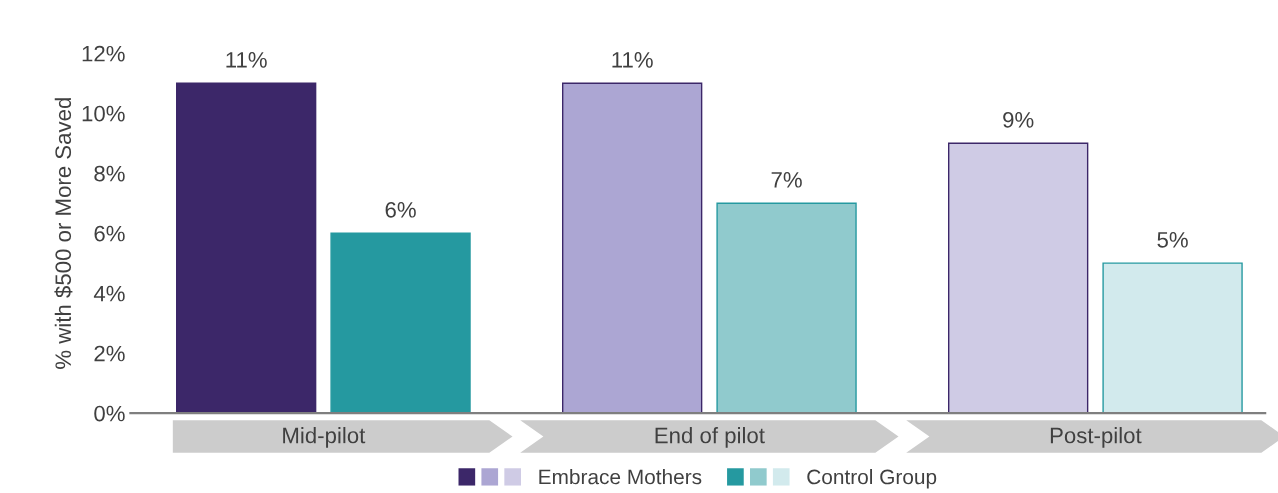 The image size is (1278, 493). I want to click on x-tick-label: End of pilot, so click(710, 437).